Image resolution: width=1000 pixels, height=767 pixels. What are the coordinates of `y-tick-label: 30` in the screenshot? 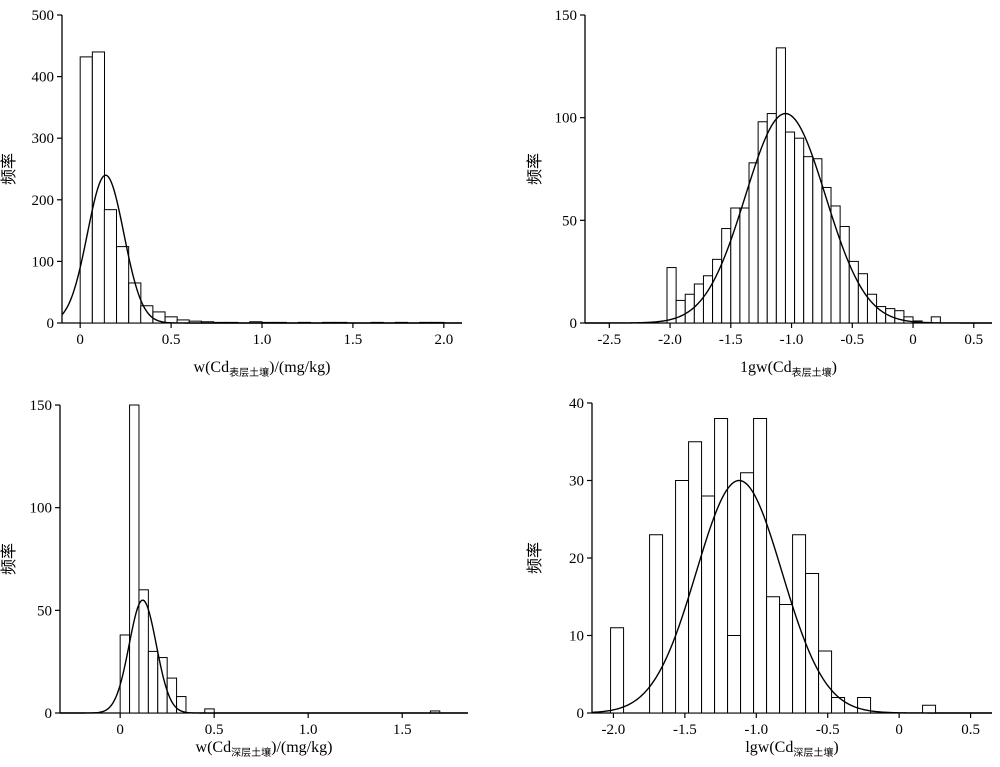 It's located at (576, 482).